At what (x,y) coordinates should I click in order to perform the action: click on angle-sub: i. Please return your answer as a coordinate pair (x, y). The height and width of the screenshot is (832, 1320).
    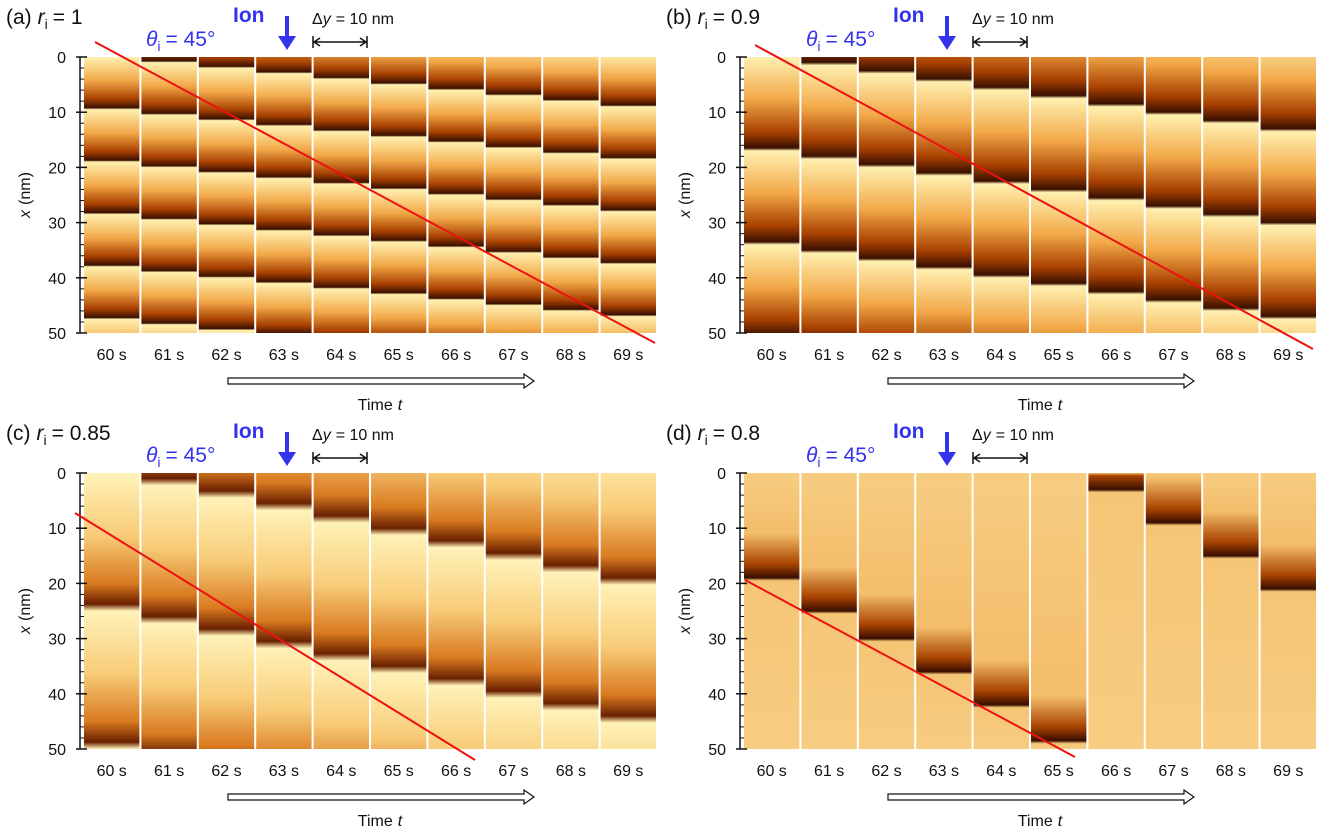
    Looking at the image, I should click on (818, 462).